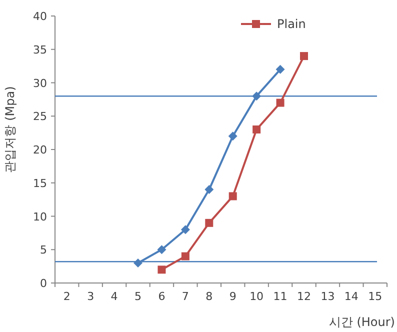  What do you see at coordinates (40, 217) in the screenshot?
I see `y-tick-label: 10` at bounding box center [40, 217].